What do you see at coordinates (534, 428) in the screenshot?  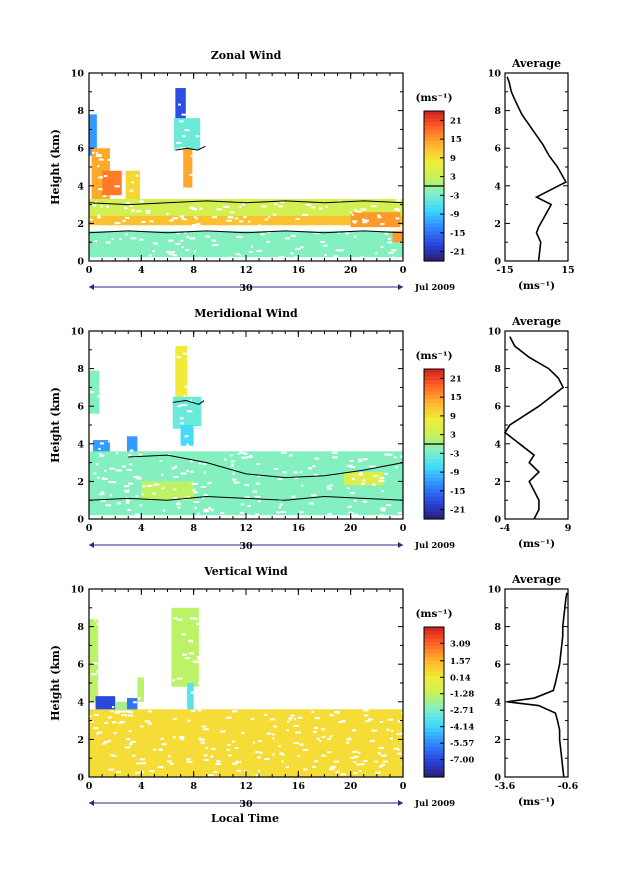 I see `average-profile-line` at bounding box center [534, 428].